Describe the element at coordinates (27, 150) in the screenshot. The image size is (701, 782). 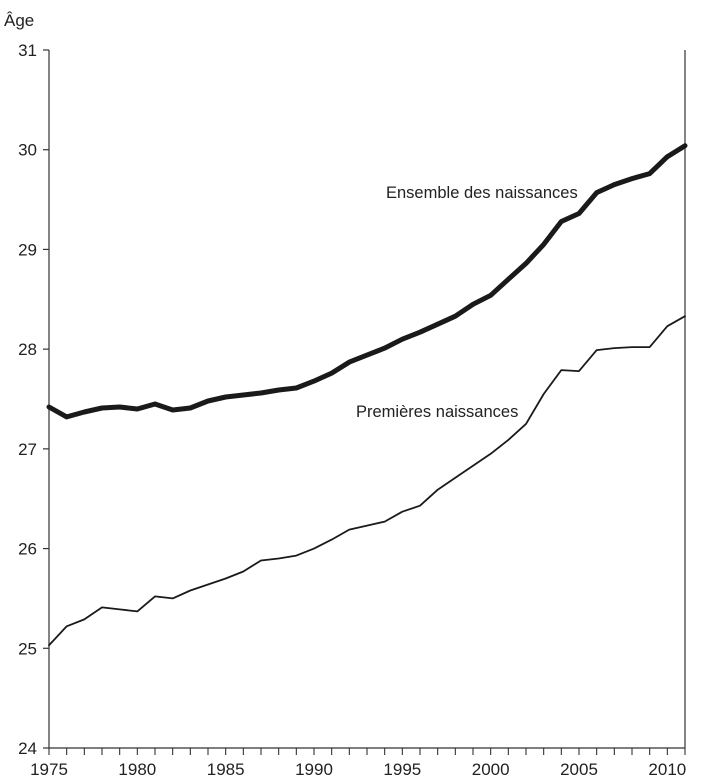
I see `y-tick-label: 30` at that location.